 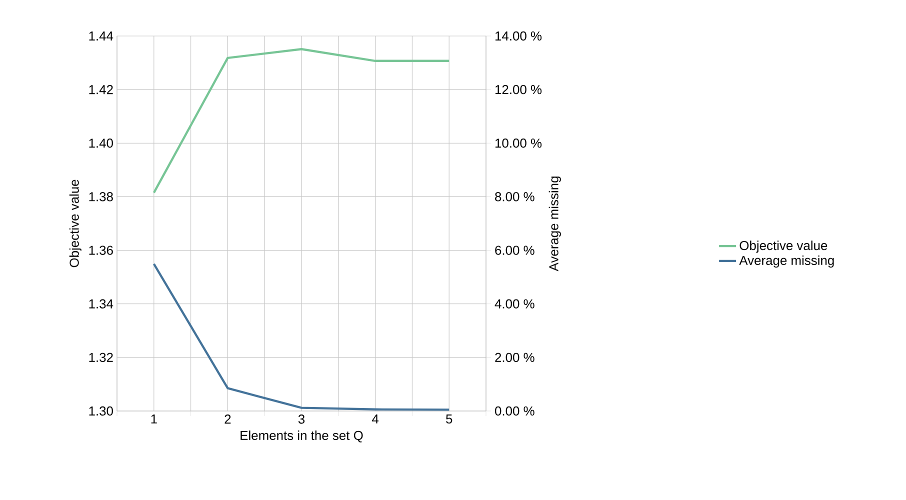 What do you see at coordinates (518, 36) in the screenshot?
I see `y2-tick-label: 14.00 %` at bounding box center [518, 36].